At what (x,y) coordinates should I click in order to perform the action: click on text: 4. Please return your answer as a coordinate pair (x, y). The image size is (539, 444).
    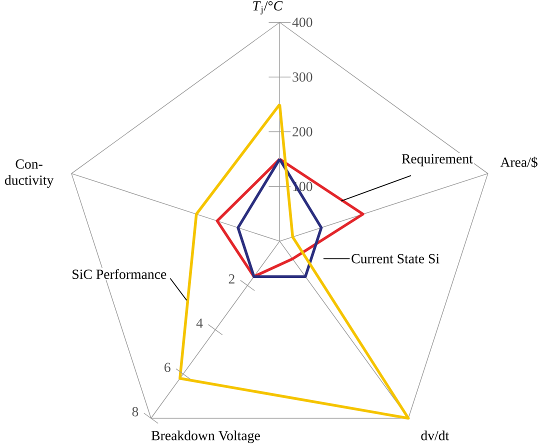
    Looking at the image, I should click on (199, 323).